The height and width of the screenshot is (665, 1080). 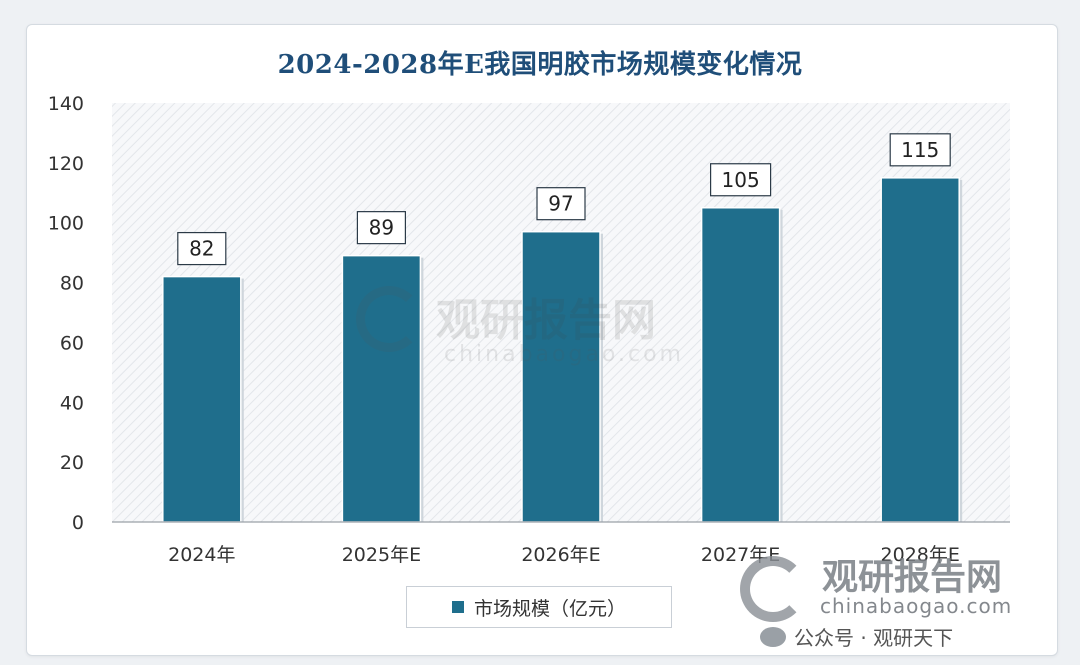 I want to click on x-tick-label: 2024年, so click(x=201, y=555).